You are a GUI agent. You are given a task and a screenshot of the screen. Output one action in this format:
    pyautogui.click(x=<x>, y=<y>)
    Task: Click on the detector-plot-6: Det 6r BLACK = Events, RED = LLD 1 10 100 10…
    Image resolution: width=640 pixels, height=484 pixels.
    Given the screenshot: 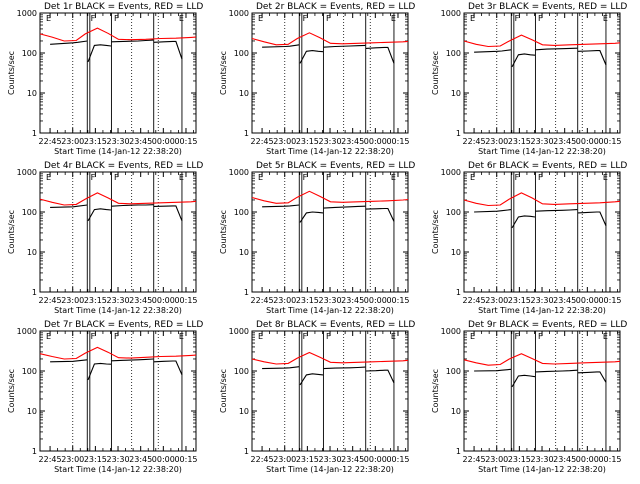 What is the action you would take?
    pyautogui.click(x=529, y=238)
    